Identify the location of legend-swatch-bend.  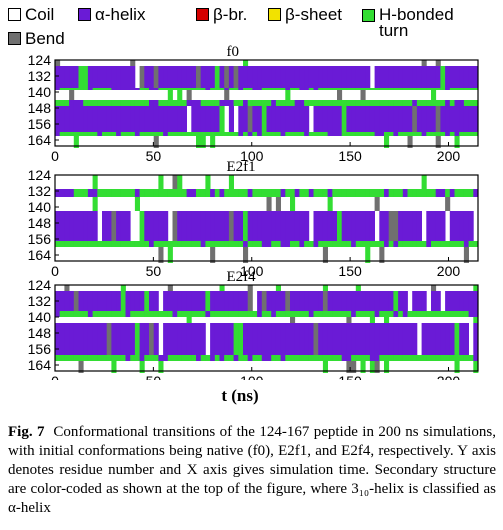
(14, 38).